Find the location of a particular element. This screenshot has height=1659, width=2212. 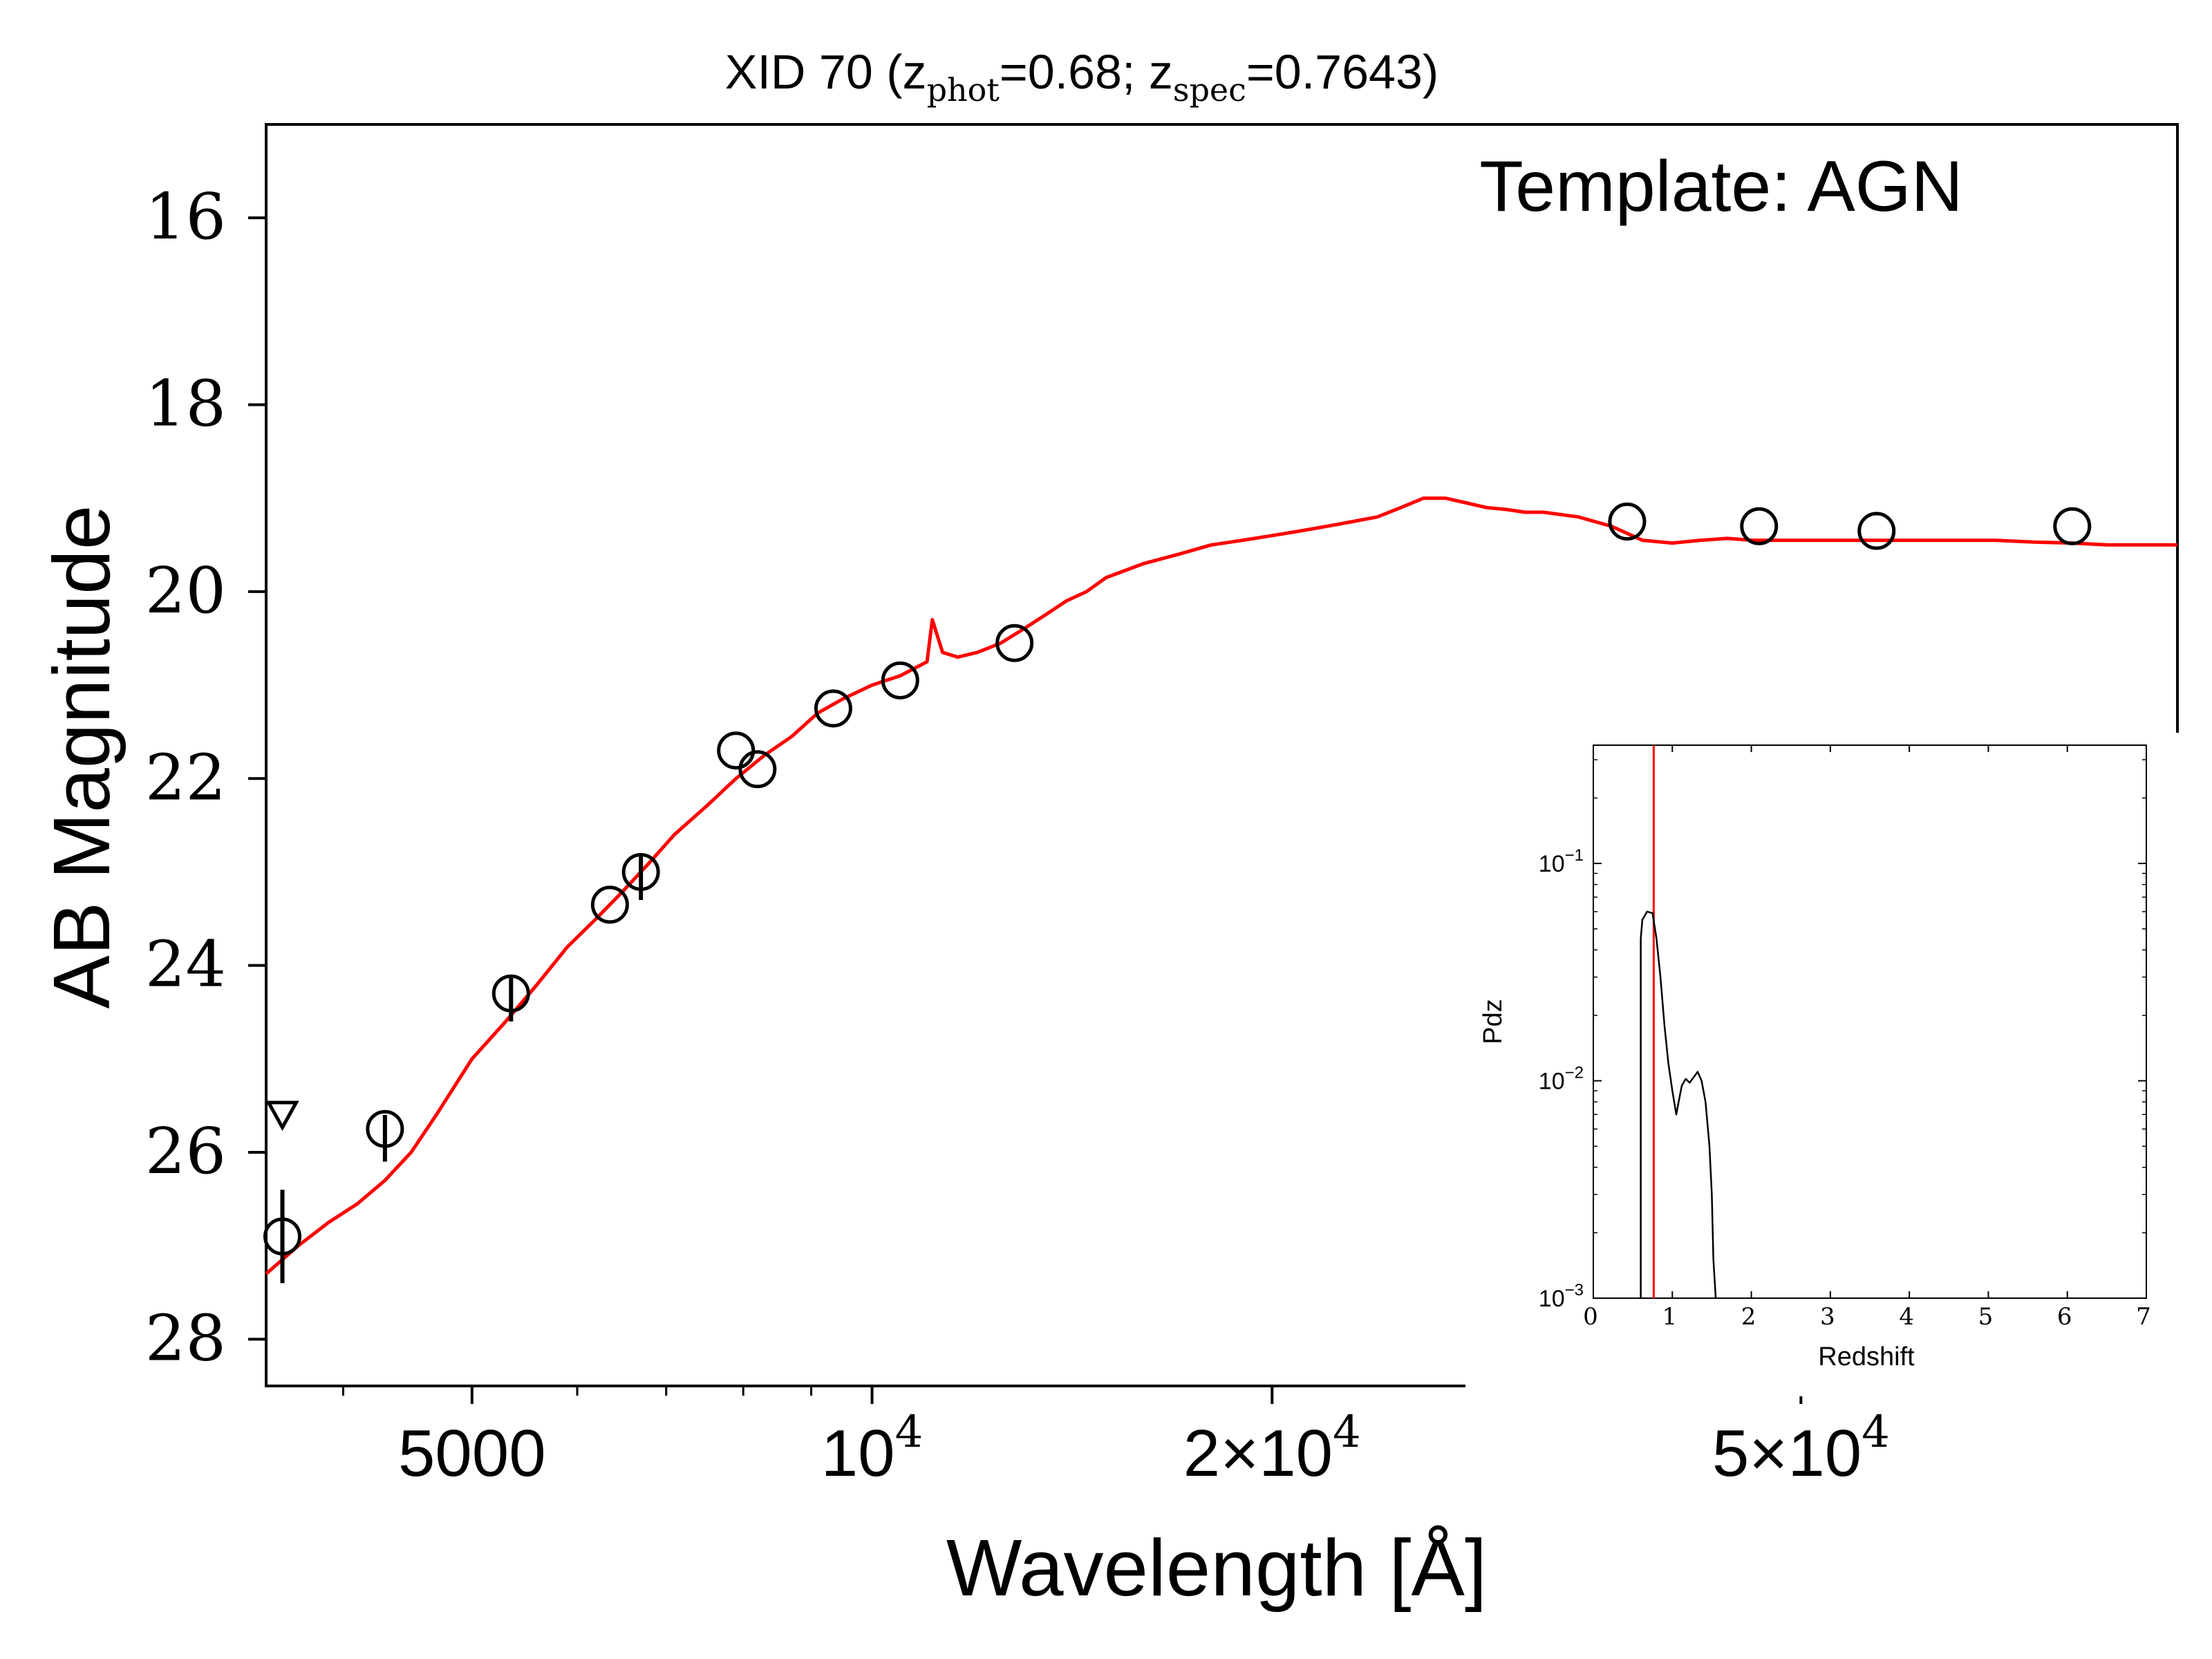

x-tick-label: 104 is located at coordinates (873, 1448).